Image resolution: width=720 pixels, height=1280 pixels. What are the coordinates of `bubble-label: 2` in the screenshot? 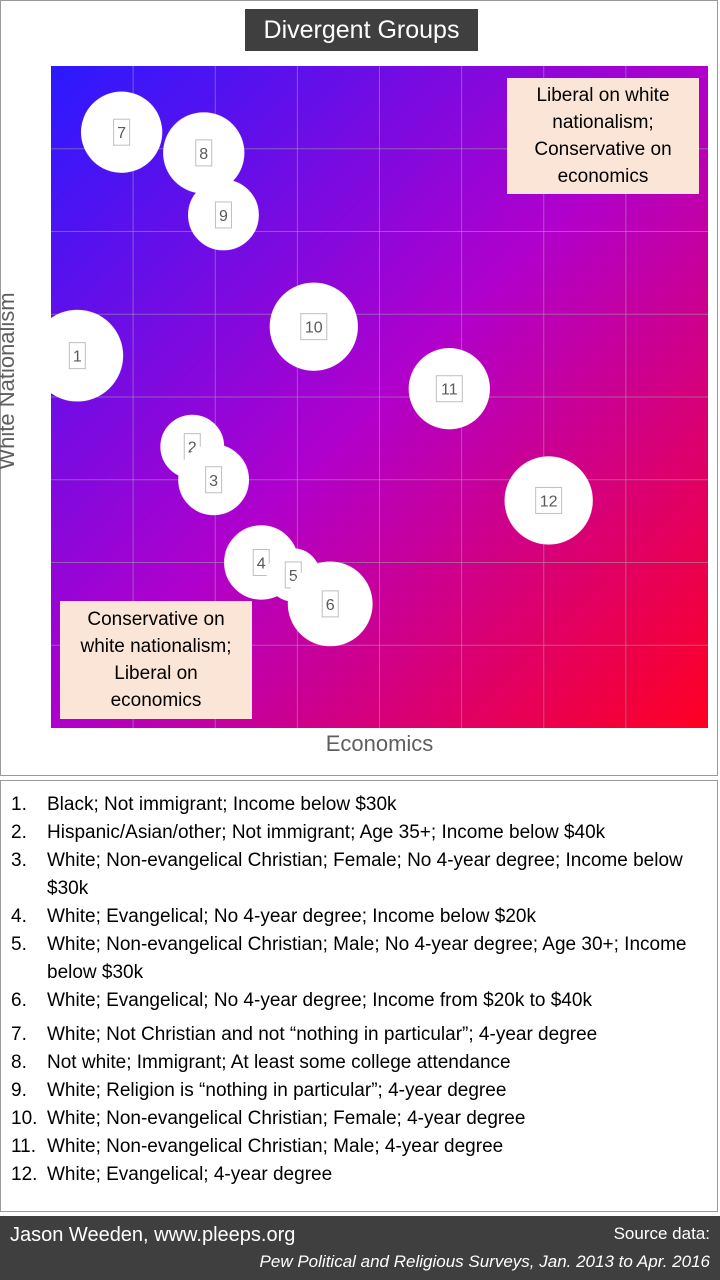 It's located at (192, 448).